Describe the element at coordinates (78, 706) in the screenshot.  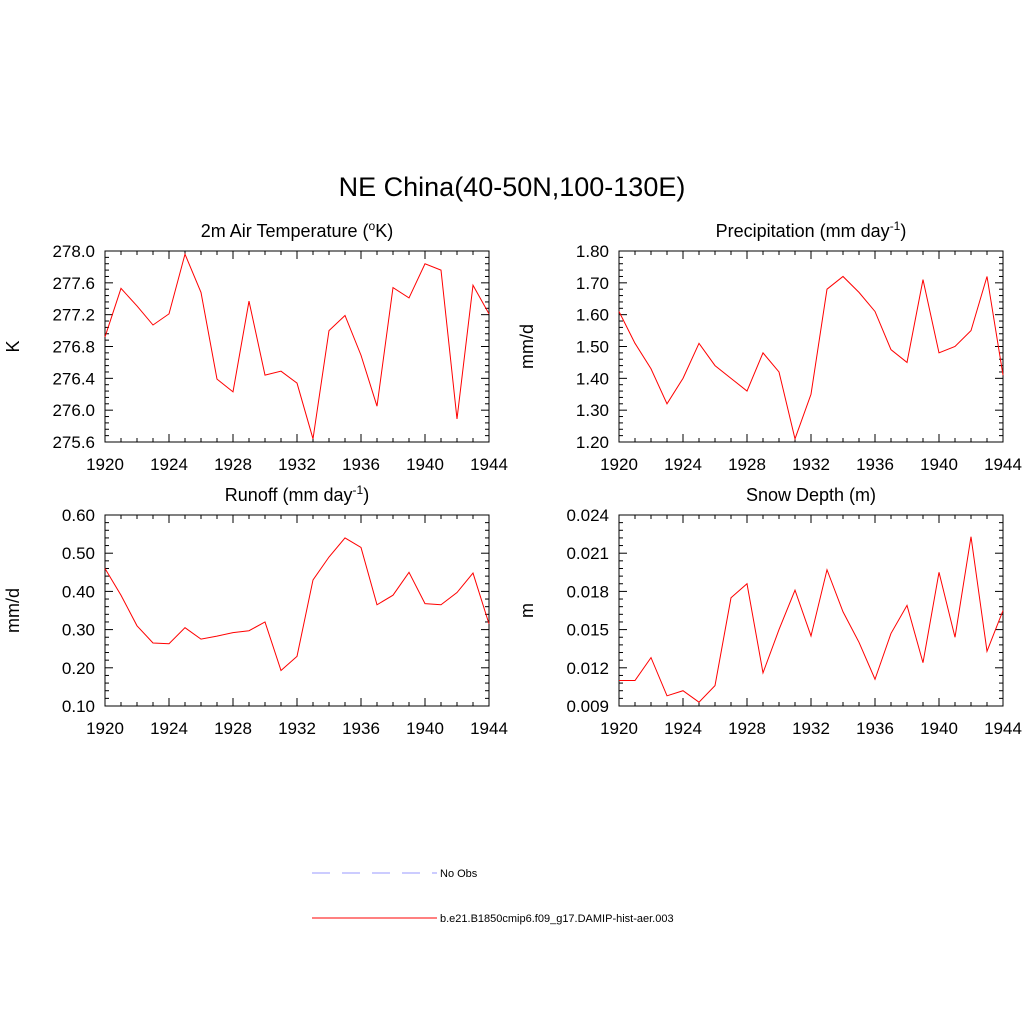
I see `y-tick-label: 0.10` at that location.